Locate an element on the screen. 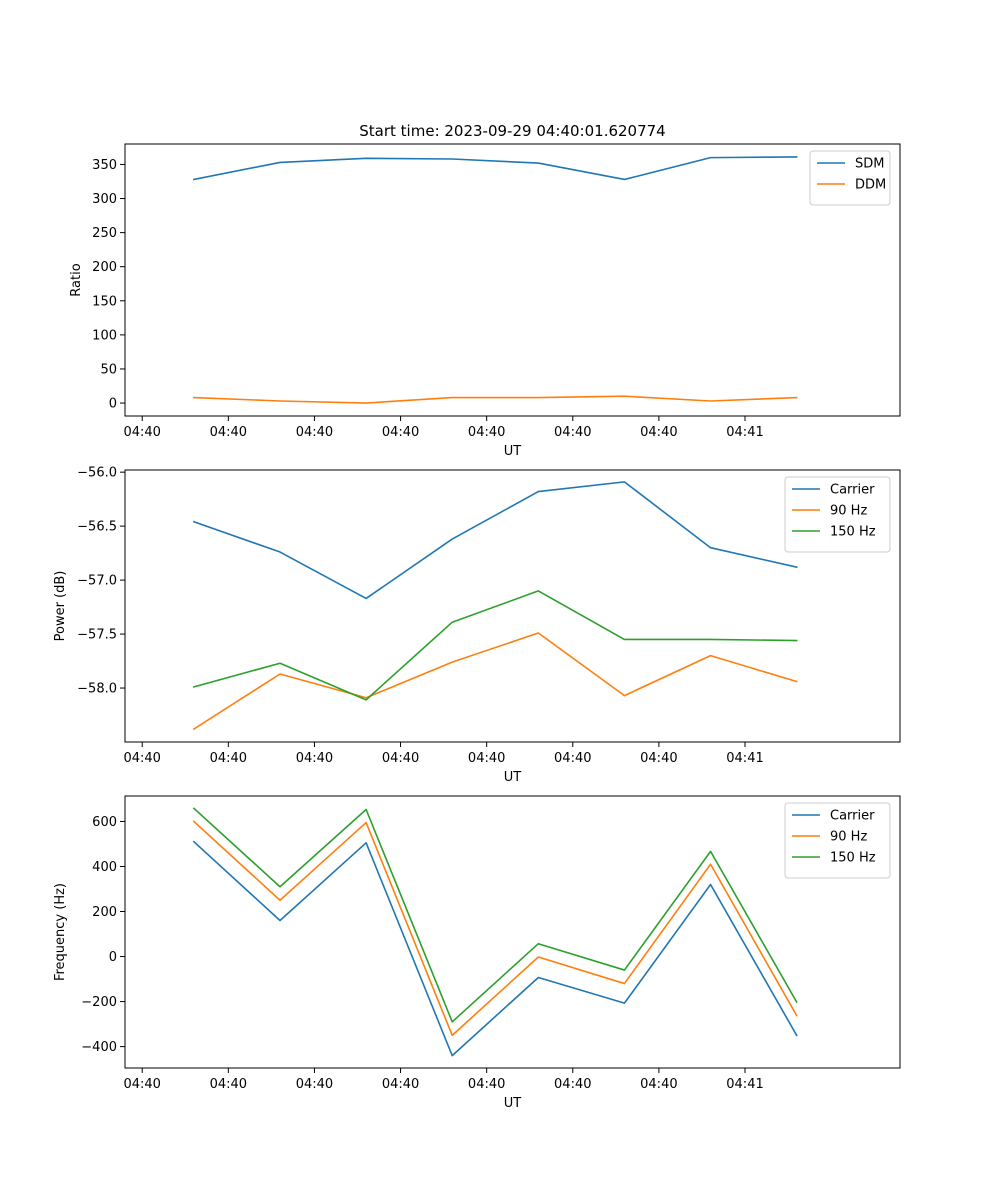  y-tick-label: 400 is located at coordinates (104, 867).